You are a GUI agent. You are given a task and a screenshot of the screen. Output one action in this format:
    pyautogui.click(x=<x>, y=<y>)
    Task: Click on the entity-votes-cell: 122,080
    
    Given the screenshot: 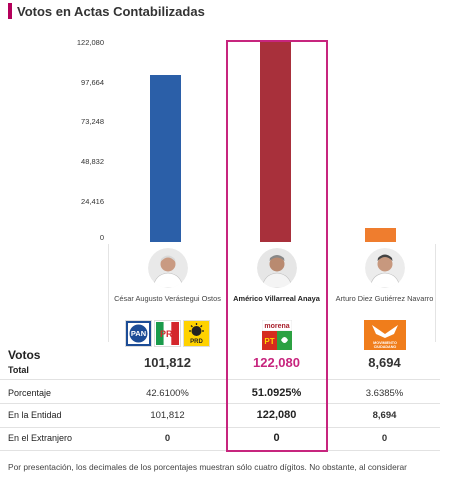 What is the action you would take?
    pyautogui.click(x=276, y=415)
    